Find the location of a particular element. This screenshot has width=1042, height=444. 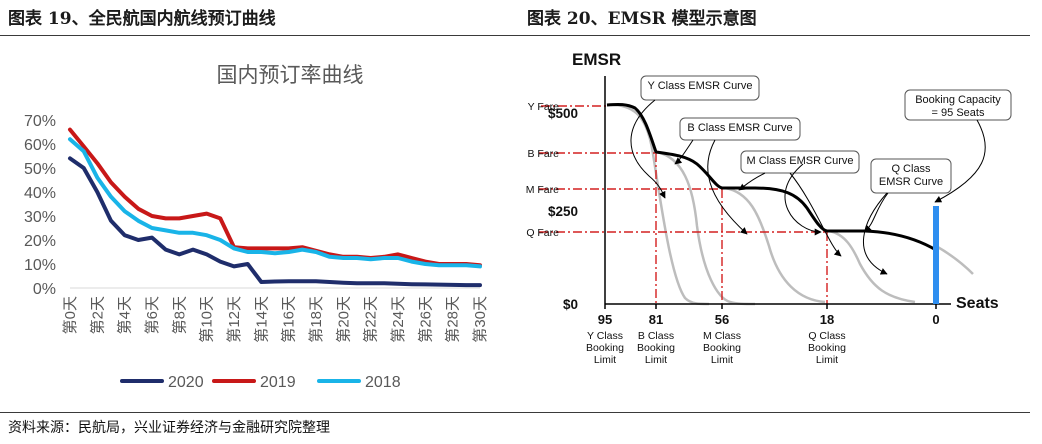

x-tick-label: 第2天 is located at coordinates (97, 315).